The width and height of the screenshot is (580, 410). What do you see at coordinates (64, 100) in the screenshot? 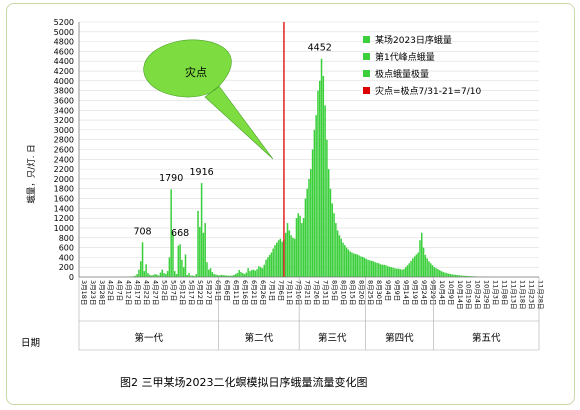
I see `y-tick-label: 3600` at bounding box center [64, 100].